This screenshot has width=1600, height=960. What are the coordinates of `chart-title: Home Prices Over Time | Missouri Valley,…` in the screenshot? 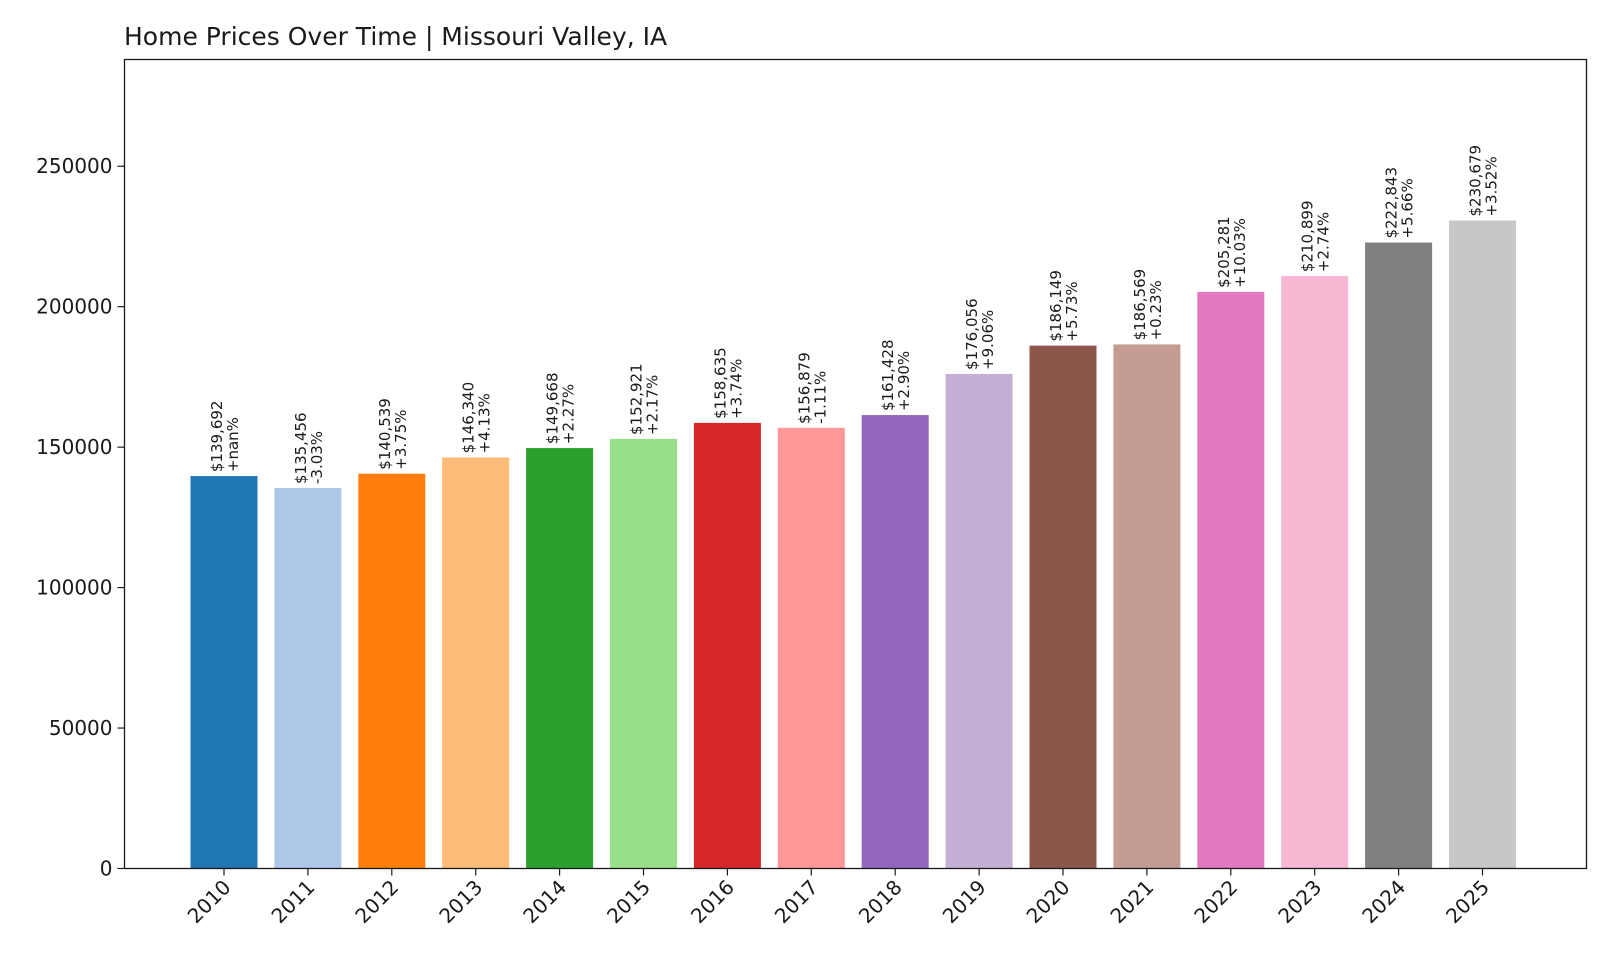 It's located at (395, 36).